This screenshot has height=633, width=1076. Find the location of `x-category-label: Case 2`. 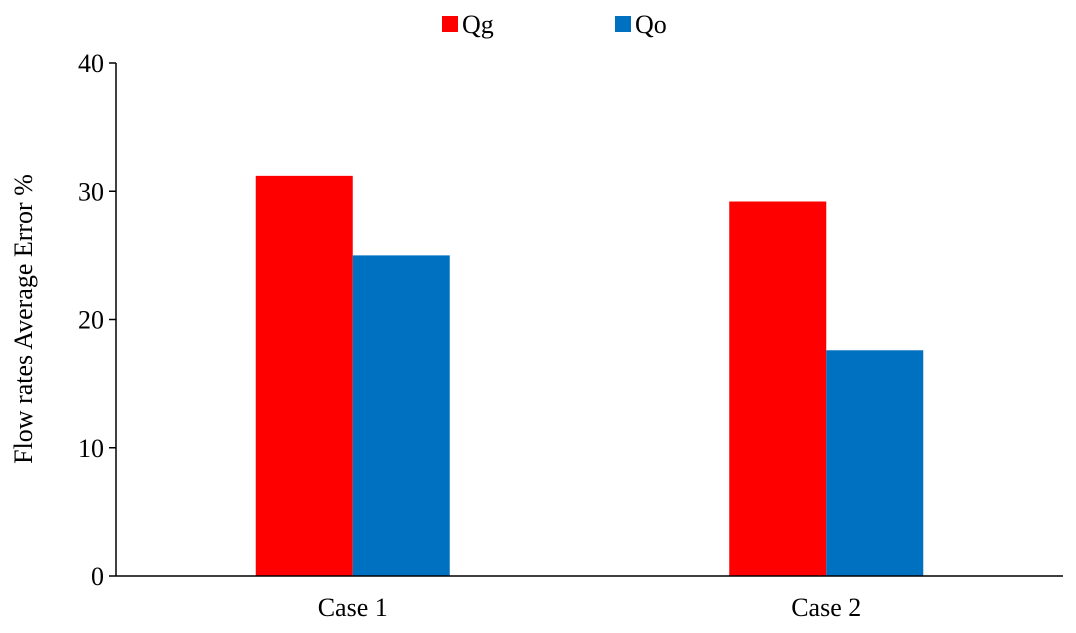

x-category-label: Case 2 is located at coordinates (826, 607).